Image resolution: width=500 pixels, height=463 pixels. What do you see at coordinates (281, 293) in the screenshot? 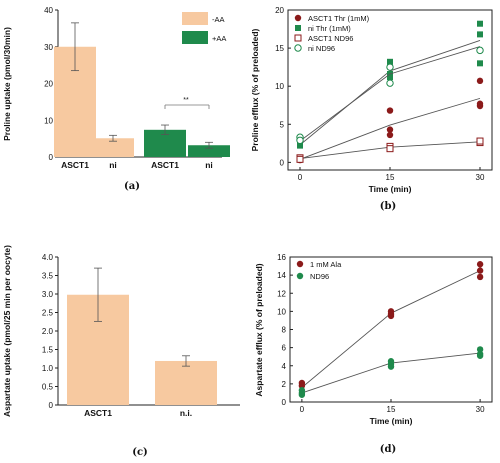
I see `y-tick-label: 12` at bounding box center [281, 293].